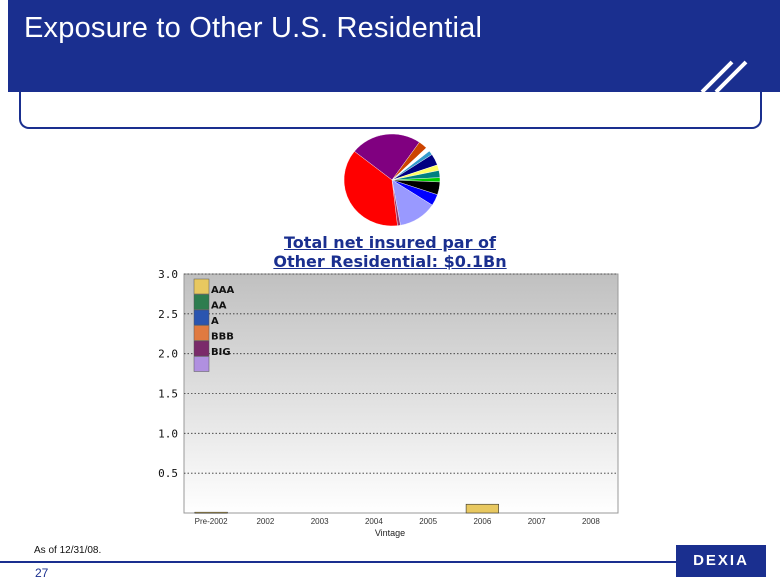 This screenshot has width=780, height=585. I want to click on y-tick-label: 3.0, so click(168, 274).